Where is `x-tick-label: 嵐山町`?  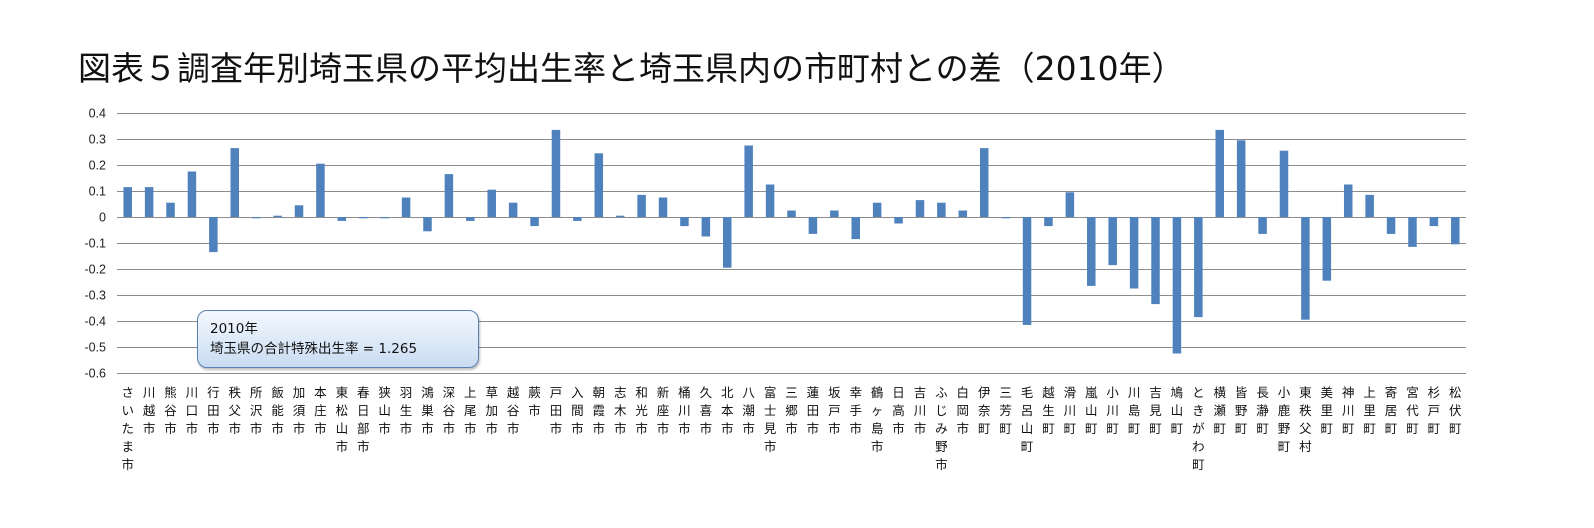
x-tick-label: 嵐山町 is located at coordinates (1091, 410).